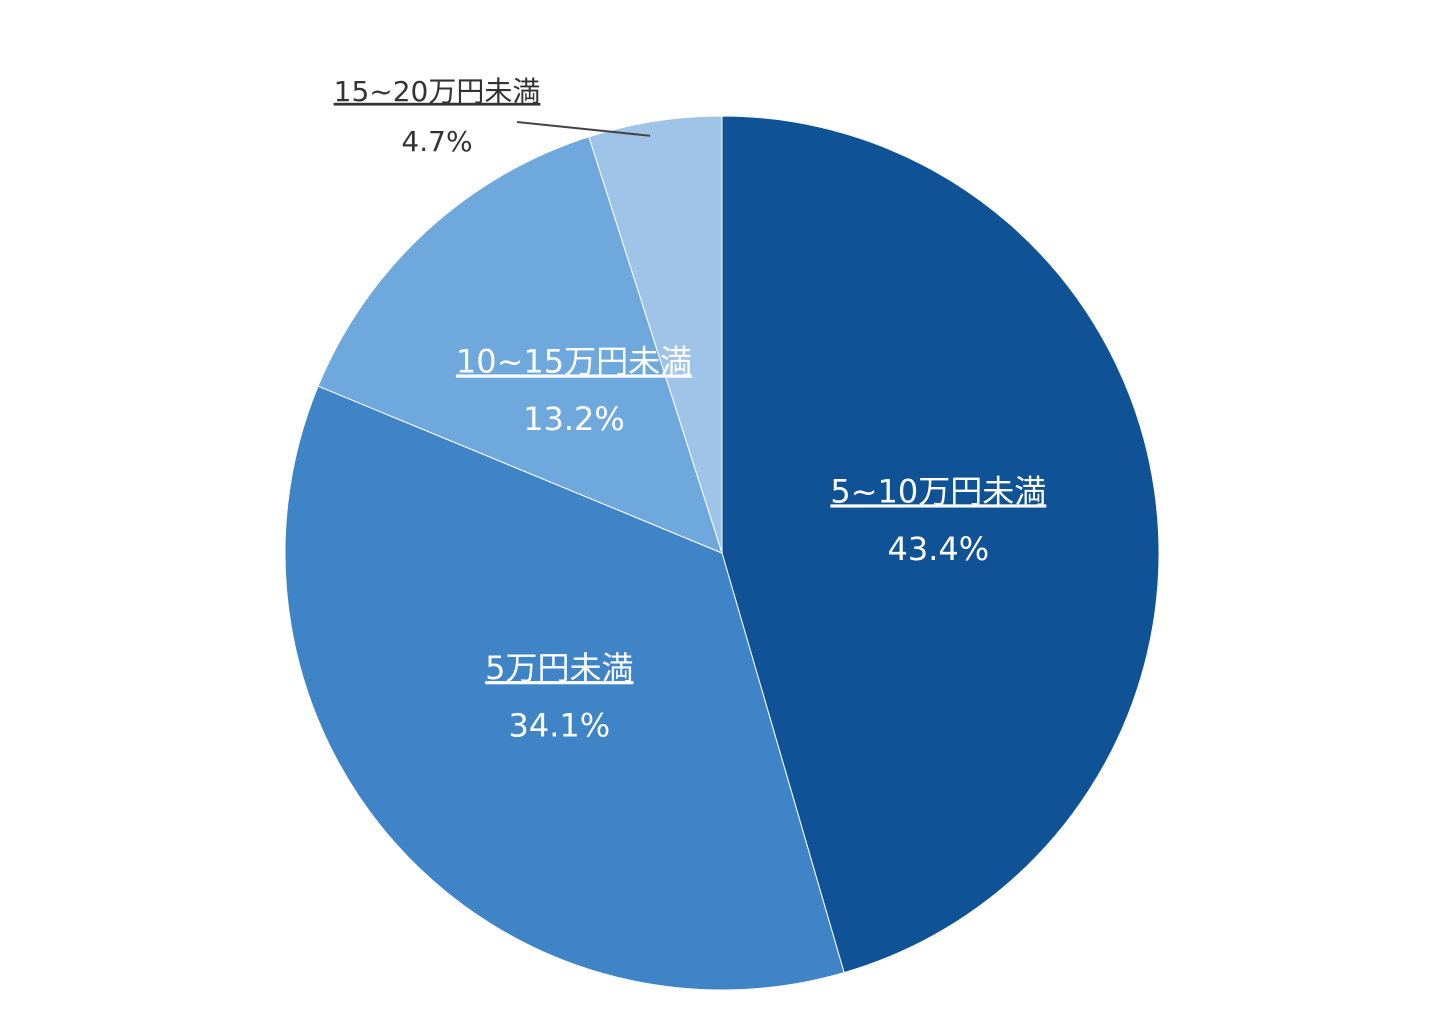  Describe the element at coordinates (436, 141) in the screenshot. I see `slice-value-label: 4.7%` at that location.